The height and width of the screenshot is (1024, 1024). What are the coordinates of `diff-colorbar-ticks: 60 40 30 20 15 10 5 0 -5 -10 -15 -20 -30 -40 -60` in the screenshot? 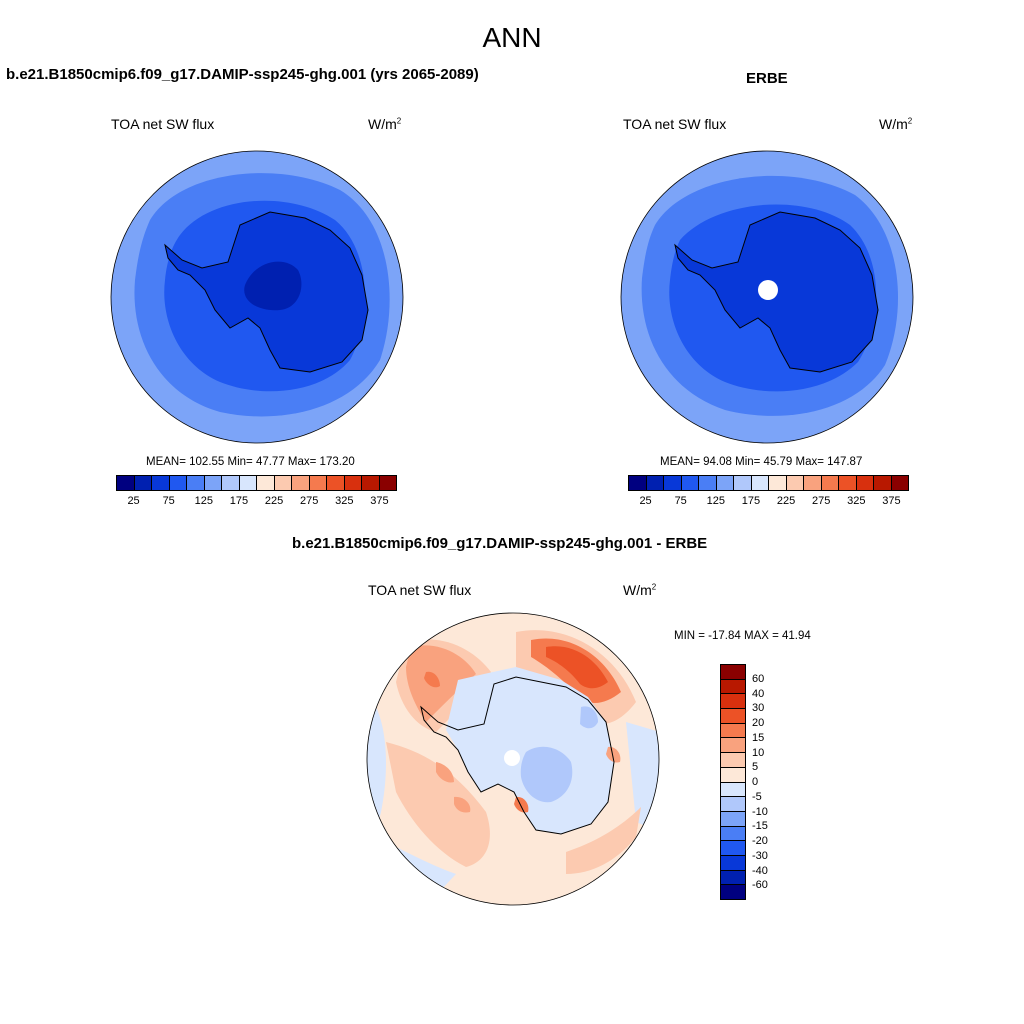 It's located at (772, 782).